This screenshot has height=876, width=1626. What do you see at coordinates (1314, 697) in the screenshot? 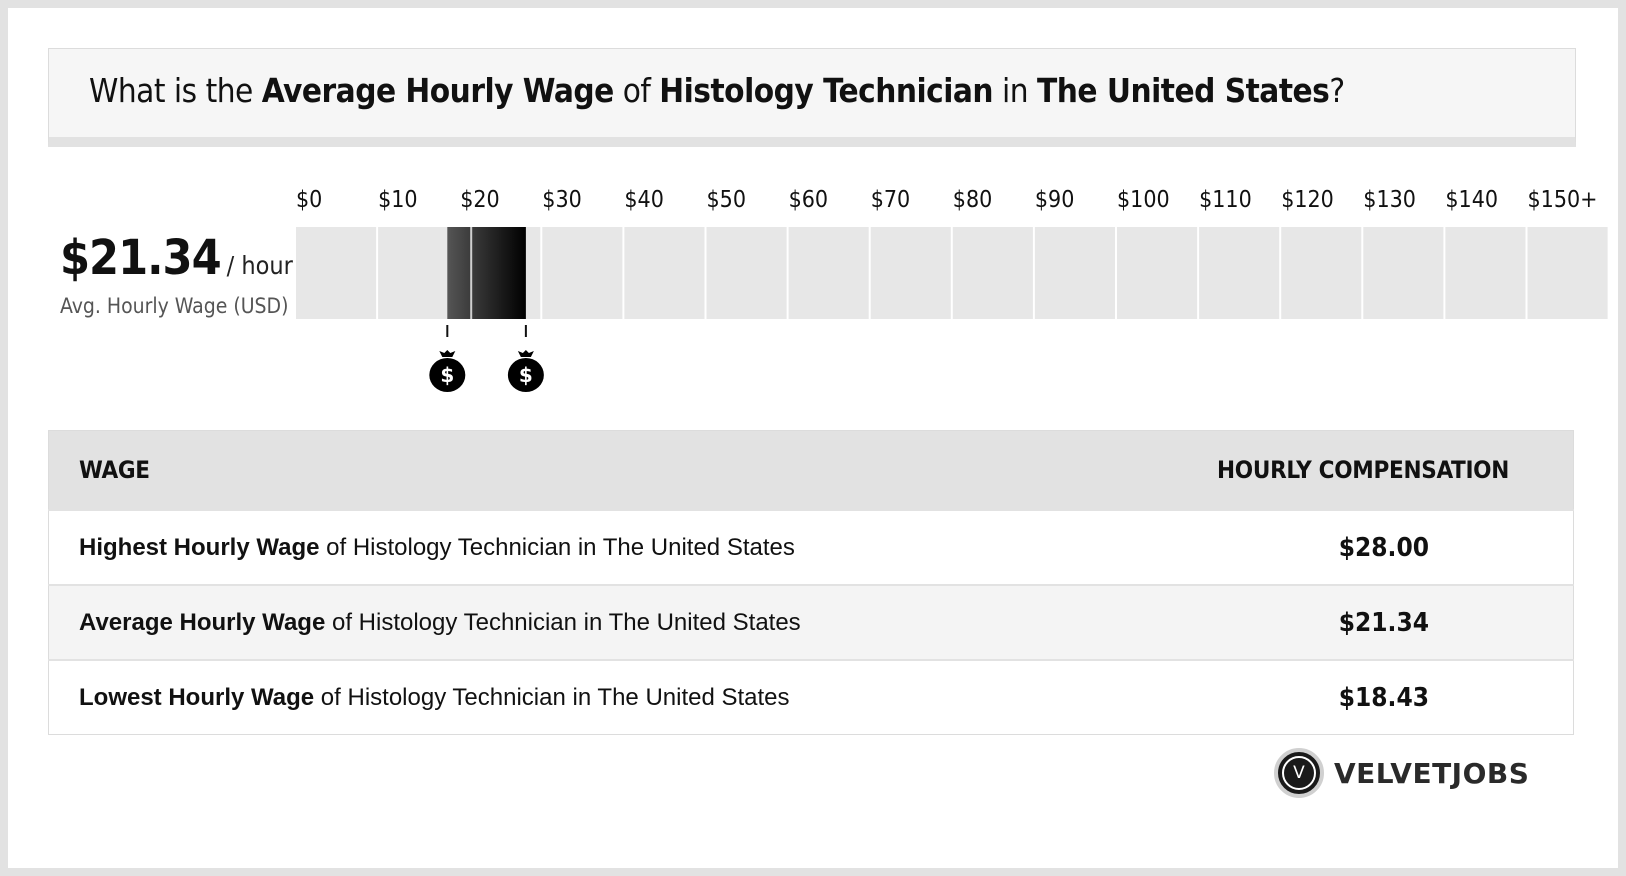
I see `row-value: $18.43` at bounding box center [1314, 697].